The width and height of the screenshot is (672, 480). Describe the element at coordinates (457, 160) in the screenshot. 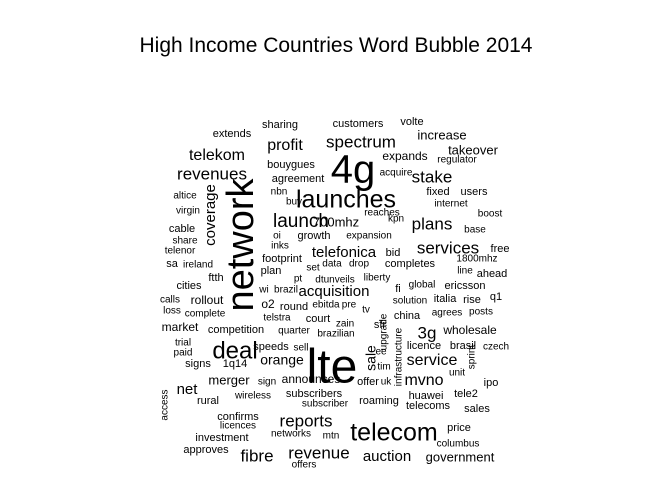

I see `word-regulator: regulator` at that location.